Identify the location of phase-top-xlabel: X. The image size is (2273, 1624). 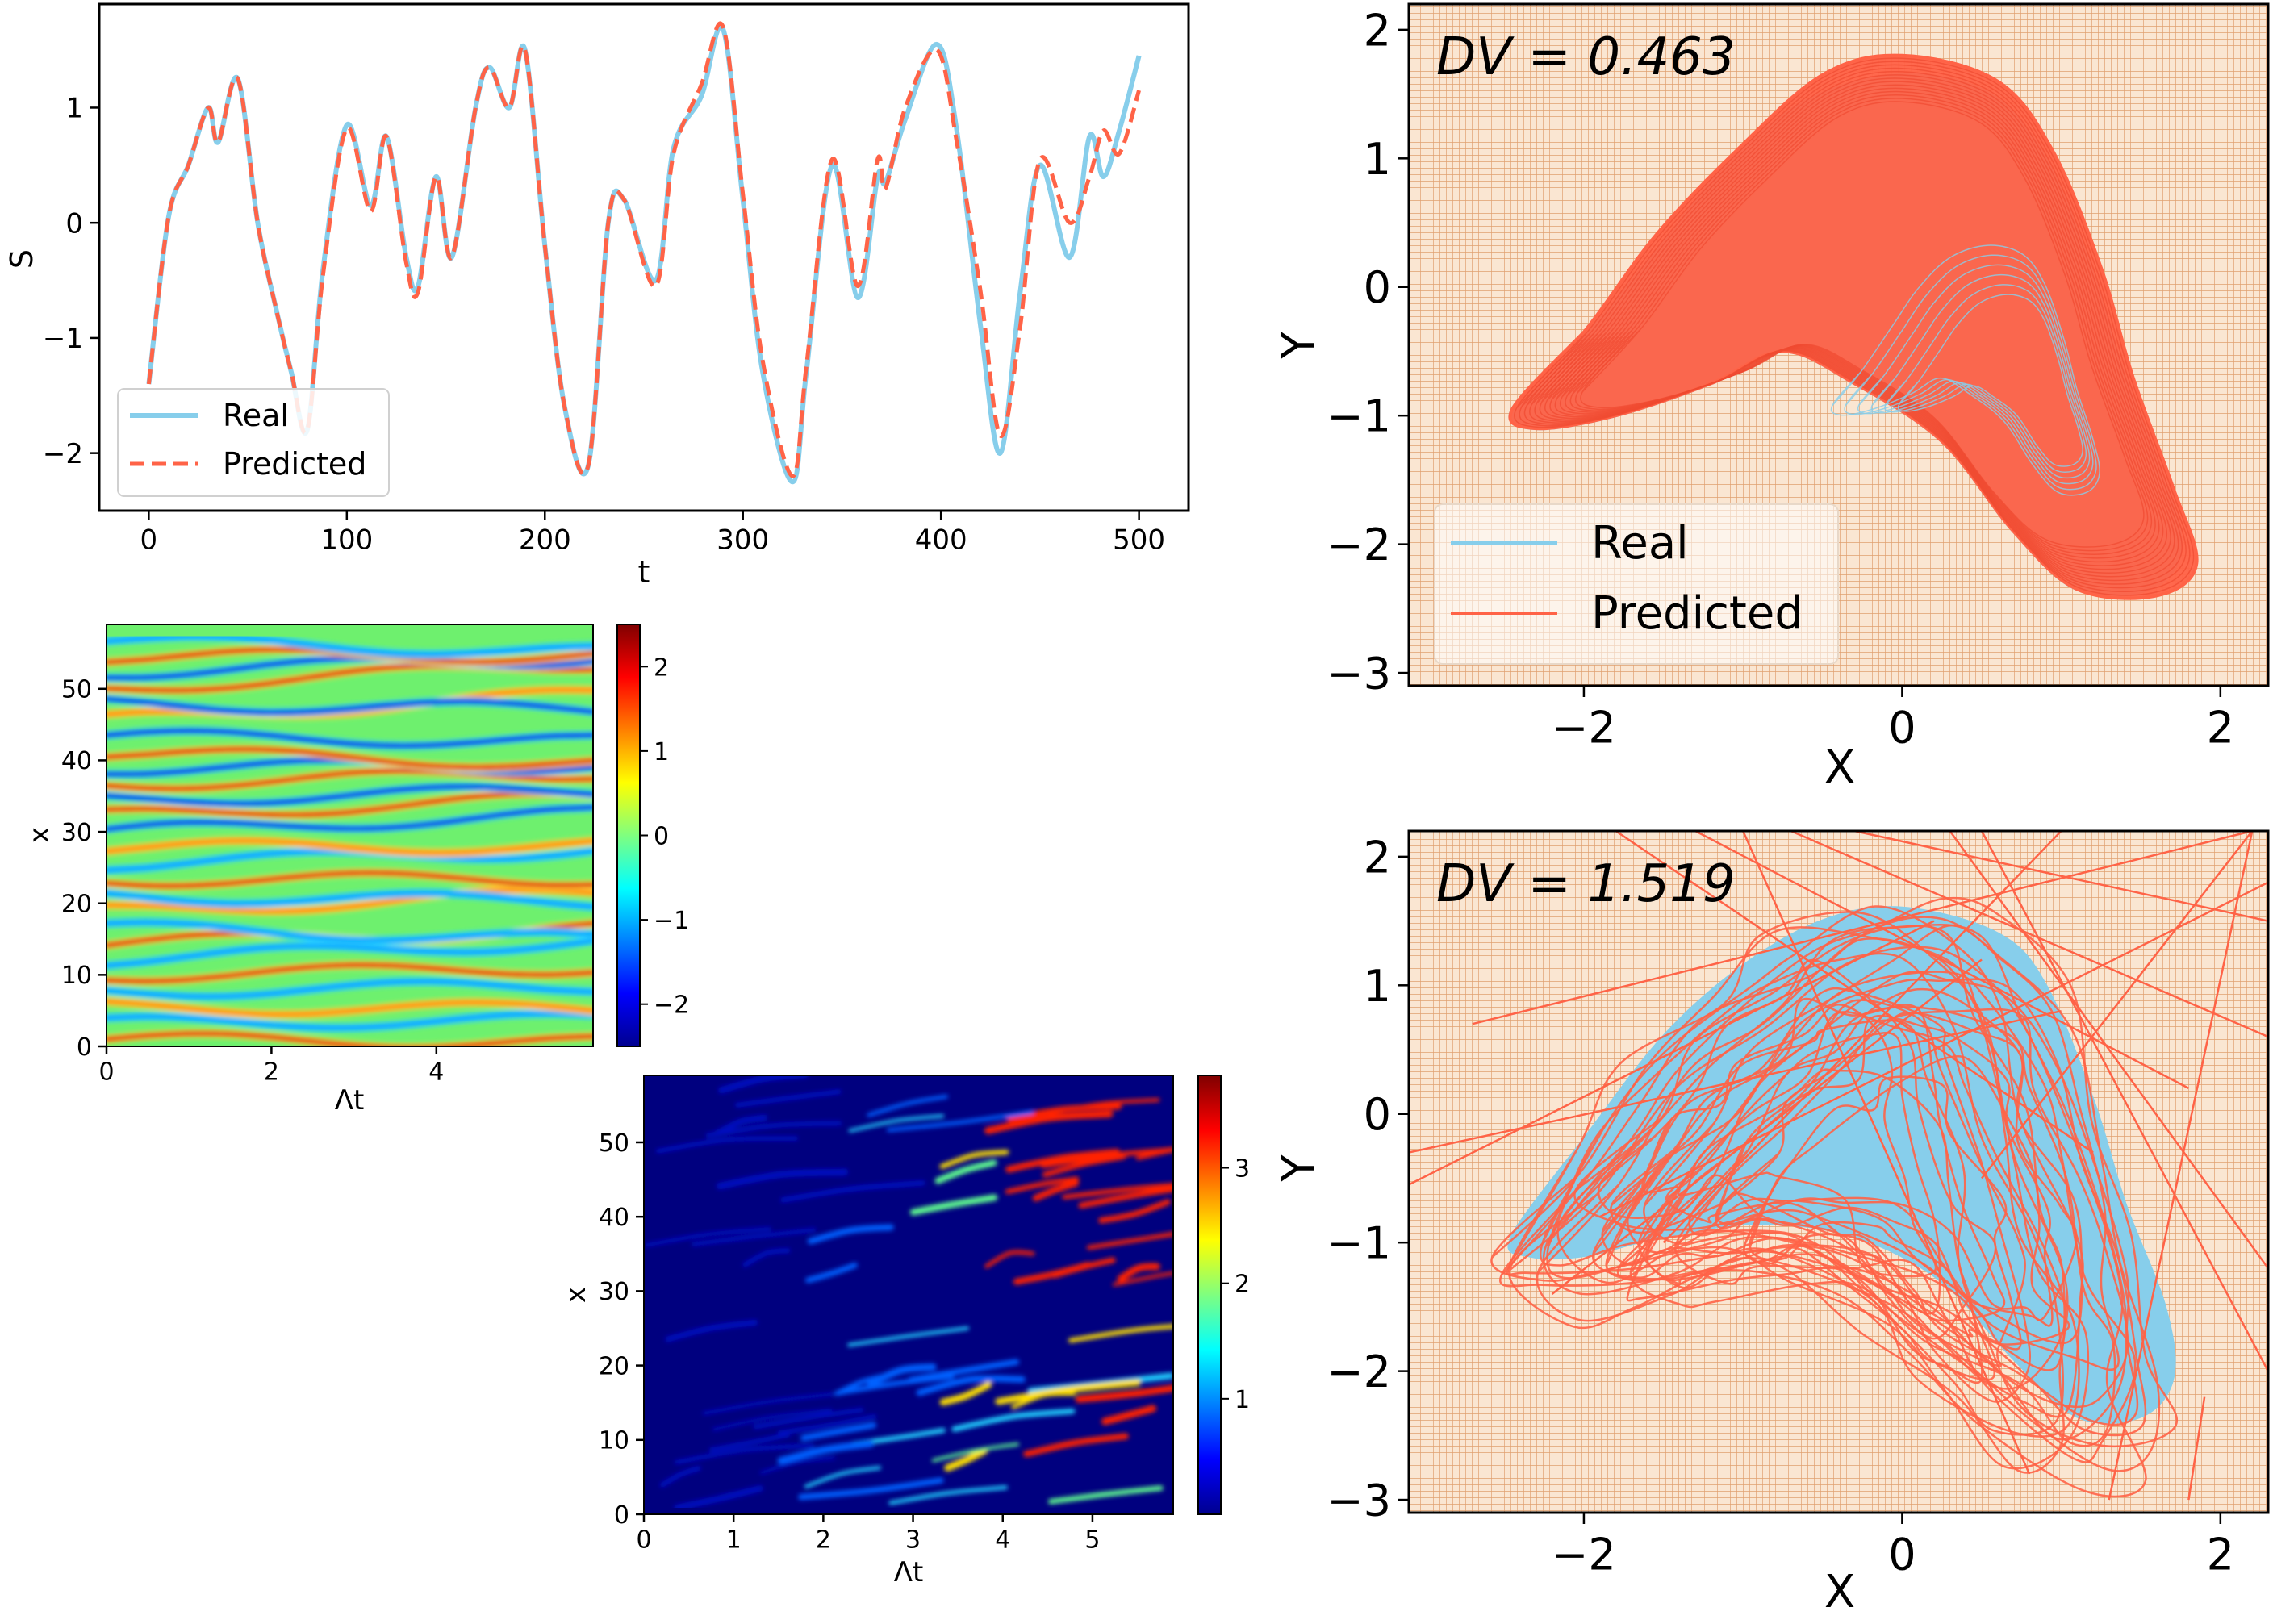
(1840, 768).